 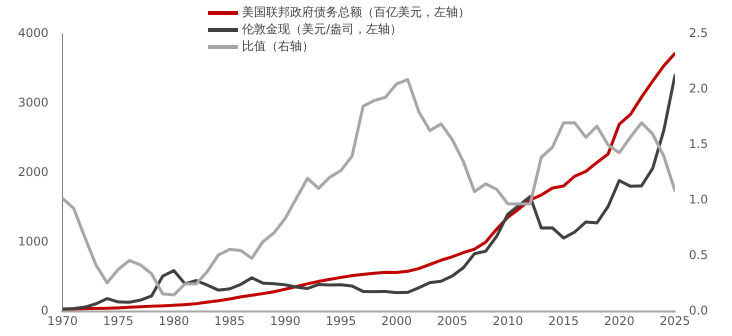 I want to click on x-tick-label: 2010, so click(x=508, y=321).